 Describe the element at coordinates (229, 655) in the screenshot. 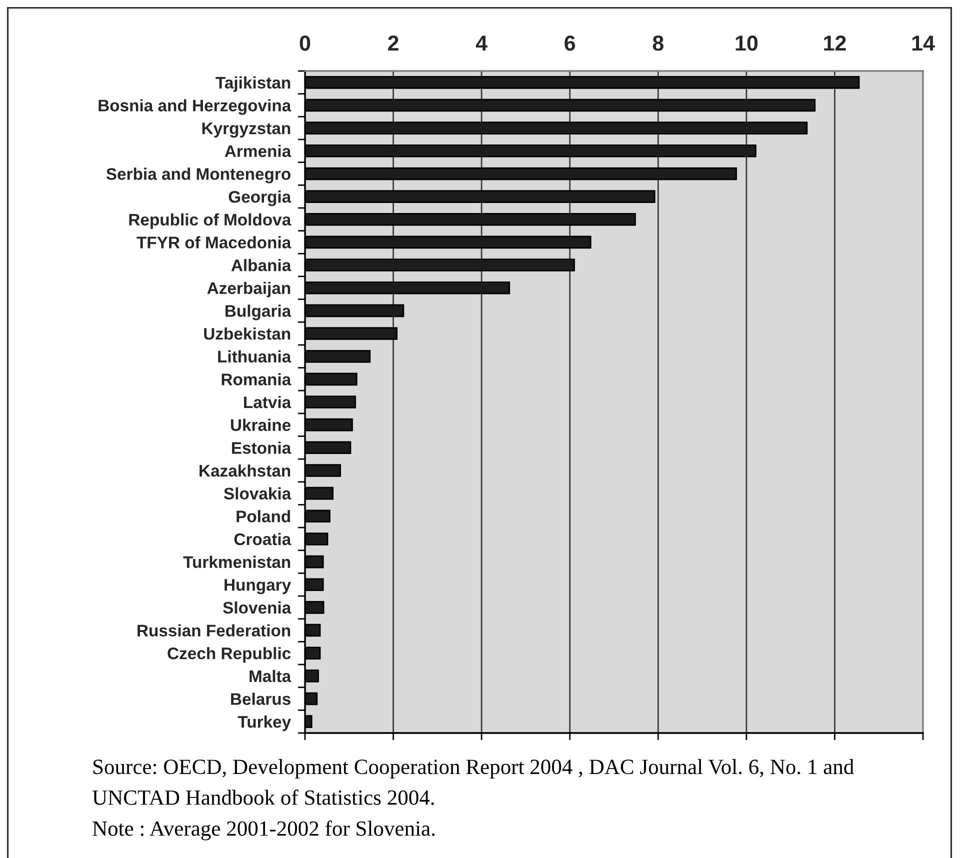

I see `y-tick-label: Czech Republic` at that location.